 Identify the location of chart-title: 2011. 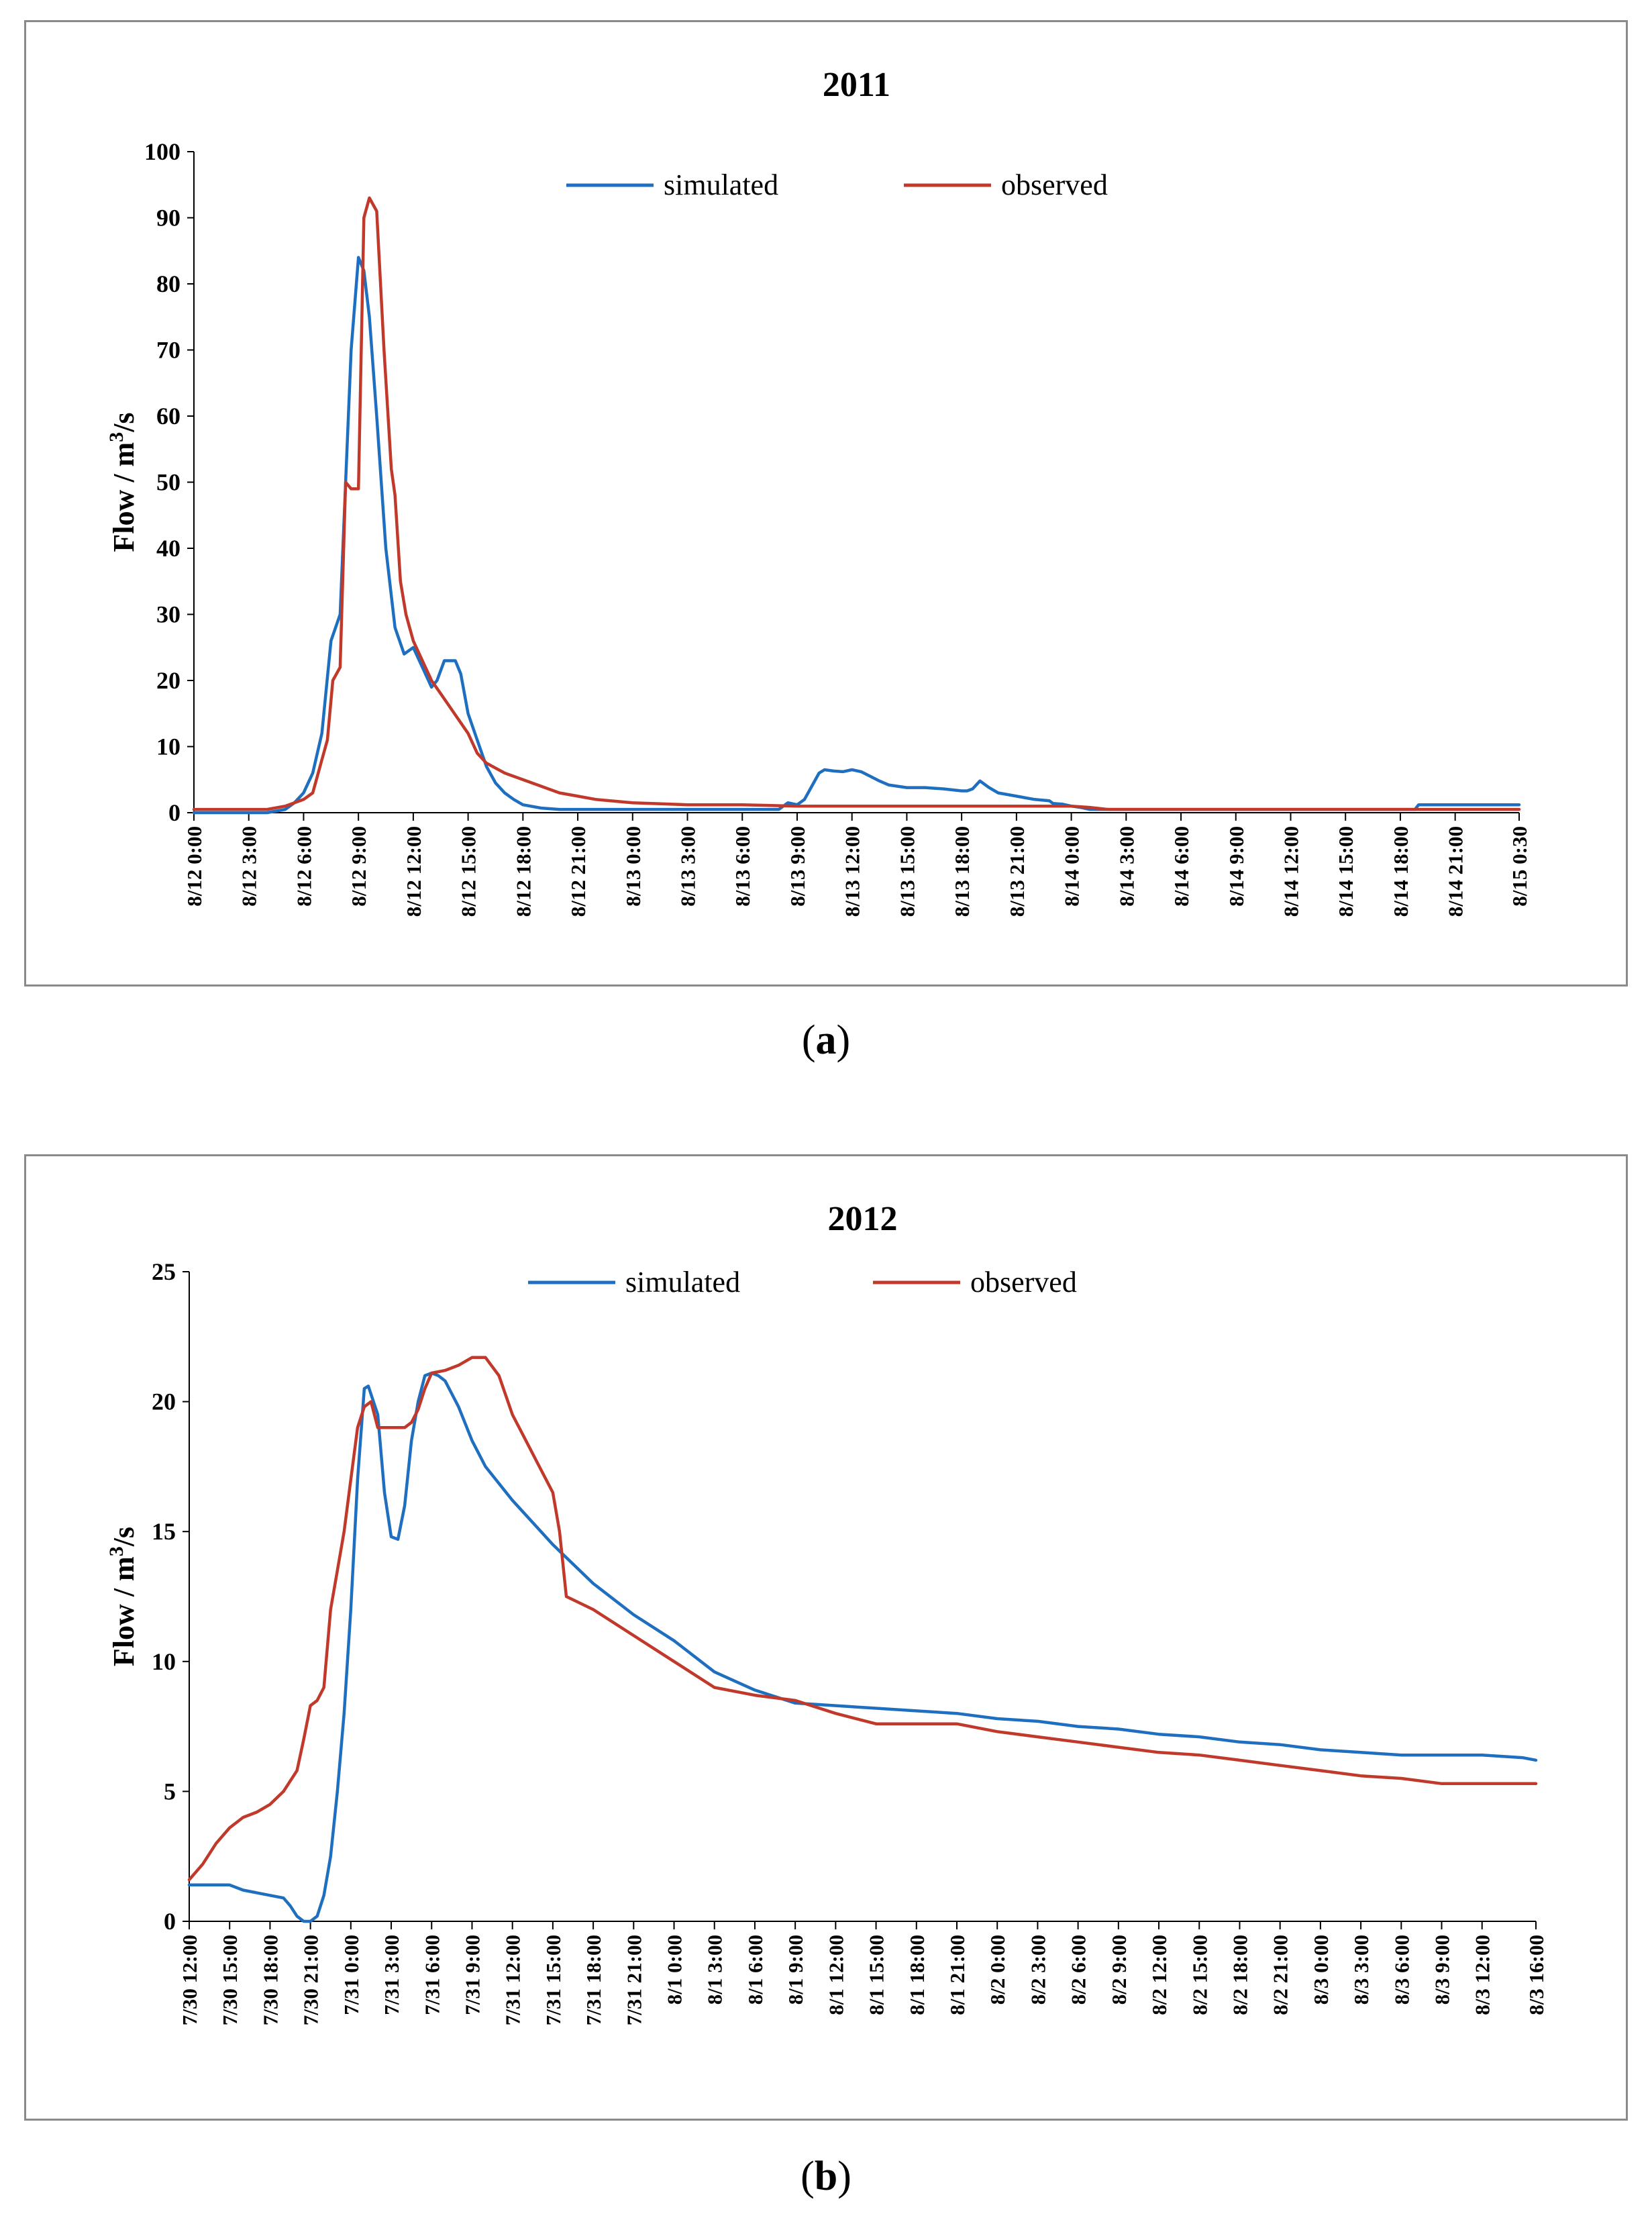
(856, 85).